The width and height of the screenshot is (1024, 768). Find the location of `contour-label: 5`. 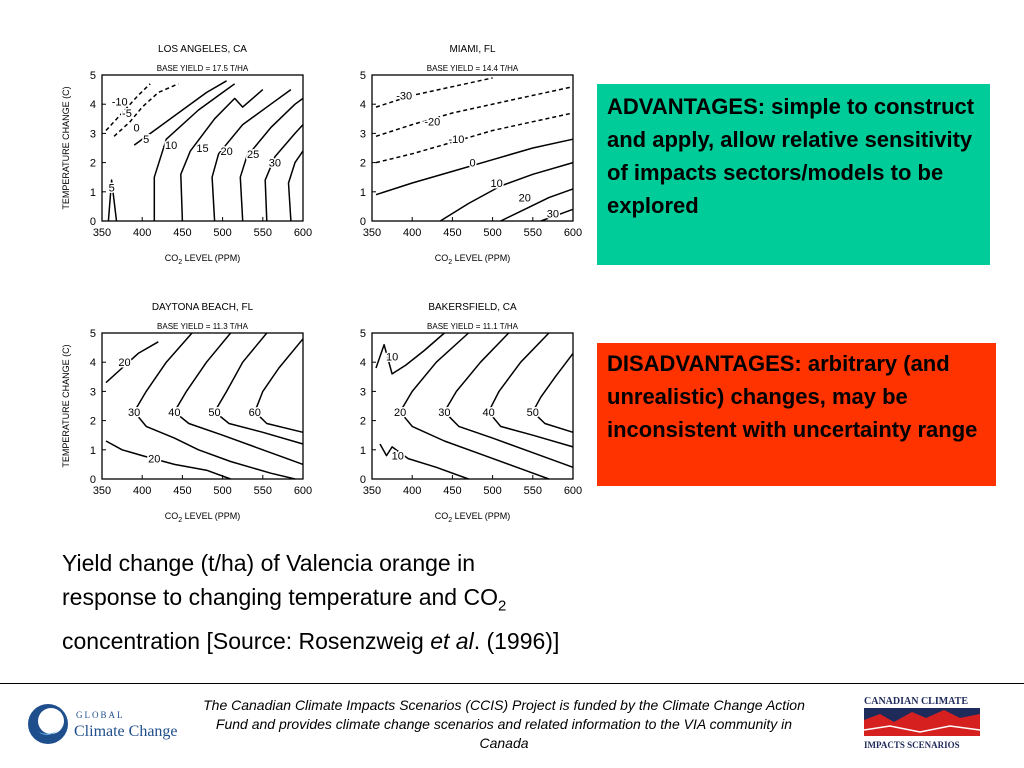

contour-label: 5 is located at coordinates (146, 140).